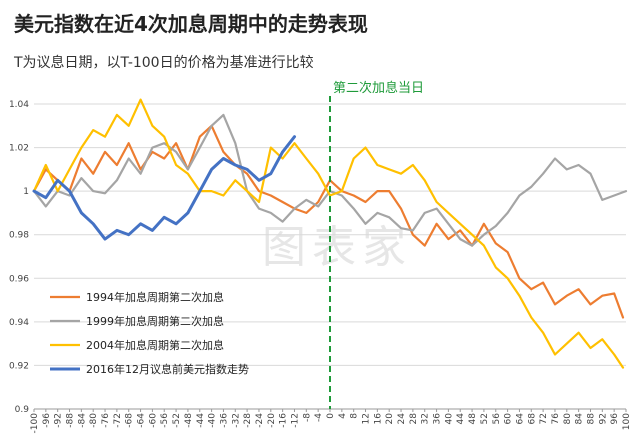 The height and width of the screenshot is (441, 640). What do you see at coordinates (19, 149) in the screenshot?
I see `y-tick-label: 1.02` at bounding box center [19, 149].